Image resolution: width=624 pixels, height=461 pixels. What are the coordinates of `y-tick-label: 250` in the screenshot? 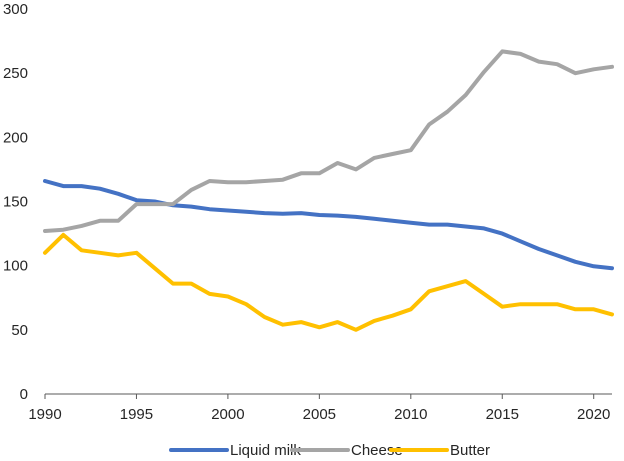 It's located at (15, 73).